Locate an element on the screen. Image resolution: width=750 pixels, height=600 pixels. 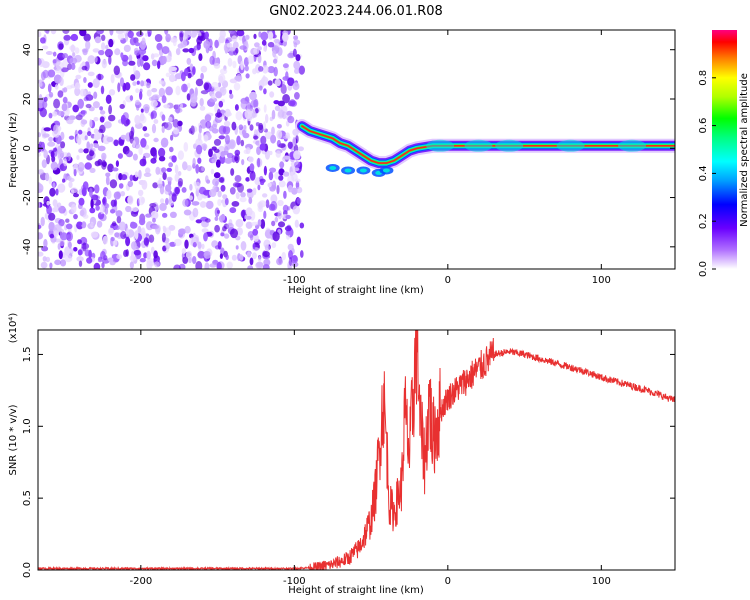
figure-title: GN02.2023.244.06.01.R08 is located at coordinates (356, 11).